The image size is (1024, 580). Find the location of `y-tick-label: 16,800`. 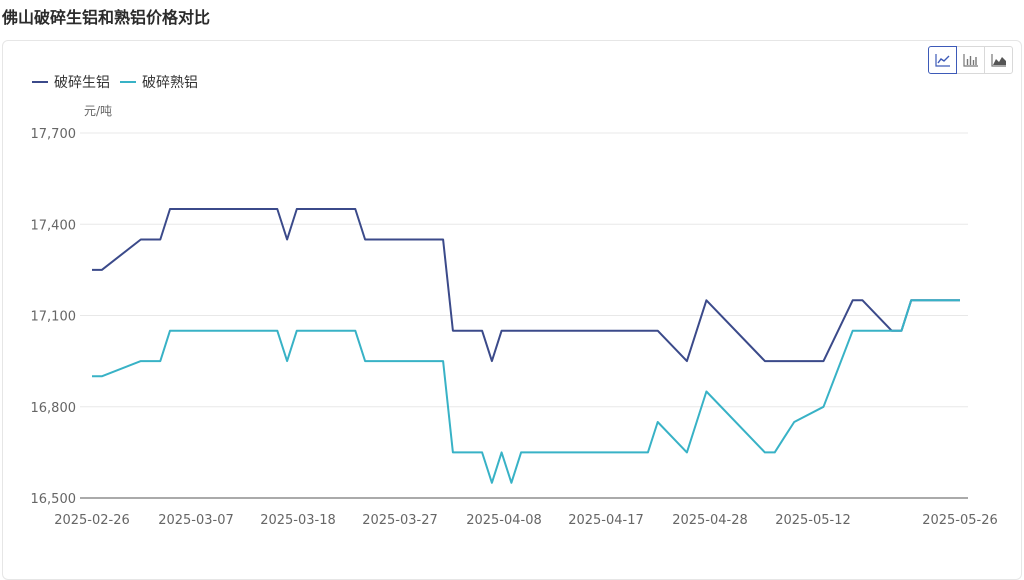

y-tick-label: 16,800 is located at coordinates (54, 408).